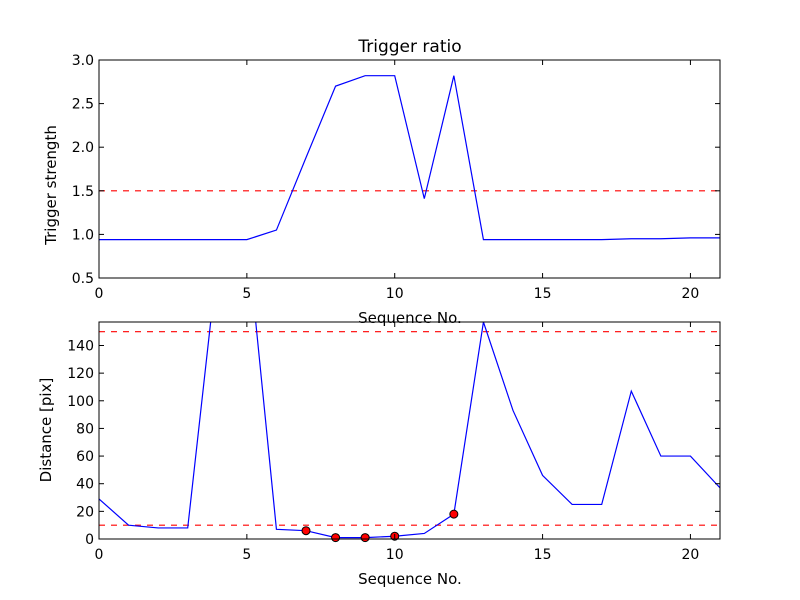 This screenshot has width=800, height=600. What do you see at coordinates (395, 555) in the screenshot?
I see `x-tick-label-bottom-2: 10` at bounding box center [395, 555].